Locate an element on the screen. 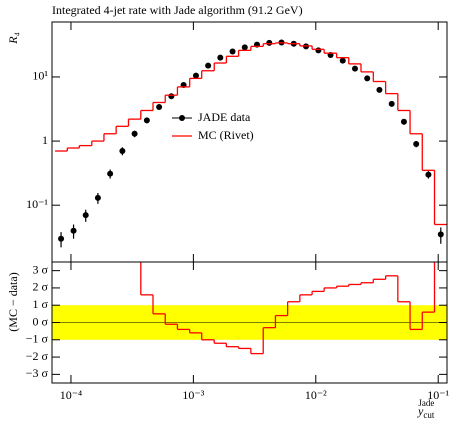  x-axis-label: ycut Jade is located at coordinates (426, 409).